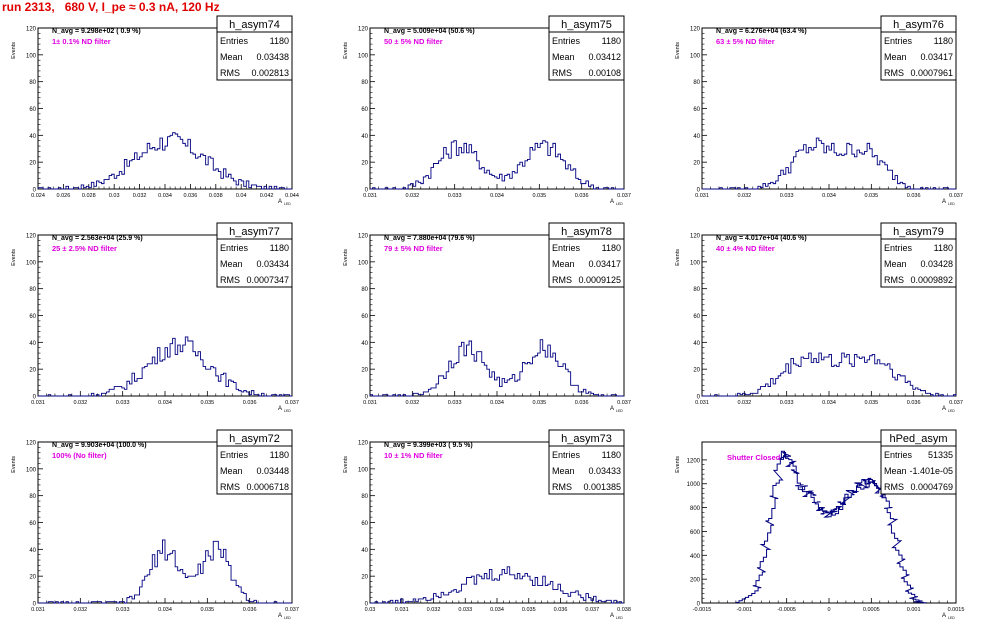 This screenshot has width=996, height=638. I want to click on stats-entries-value: 51335, so click(940, 455).